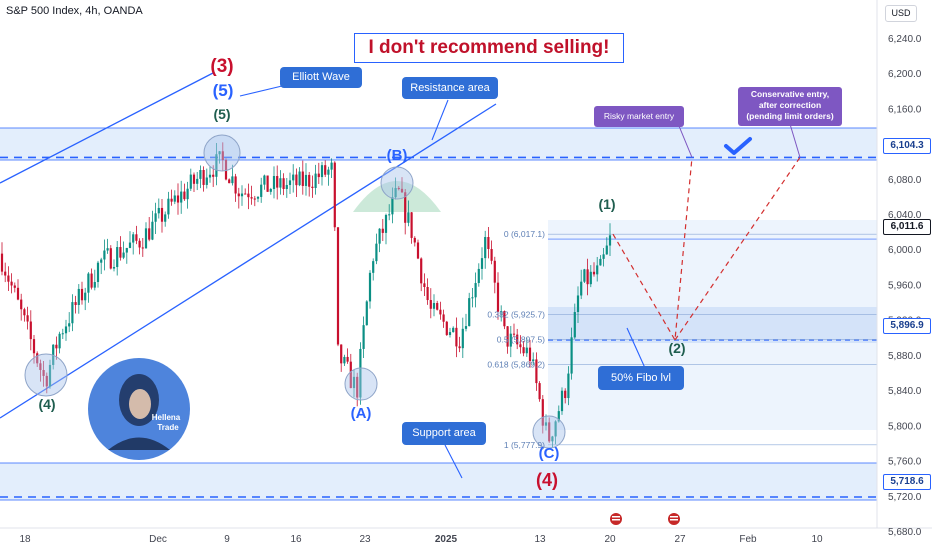 This screenshot has height=550, width=932. I want to click on last-price-box: 6,011.6, so click(907, 227).